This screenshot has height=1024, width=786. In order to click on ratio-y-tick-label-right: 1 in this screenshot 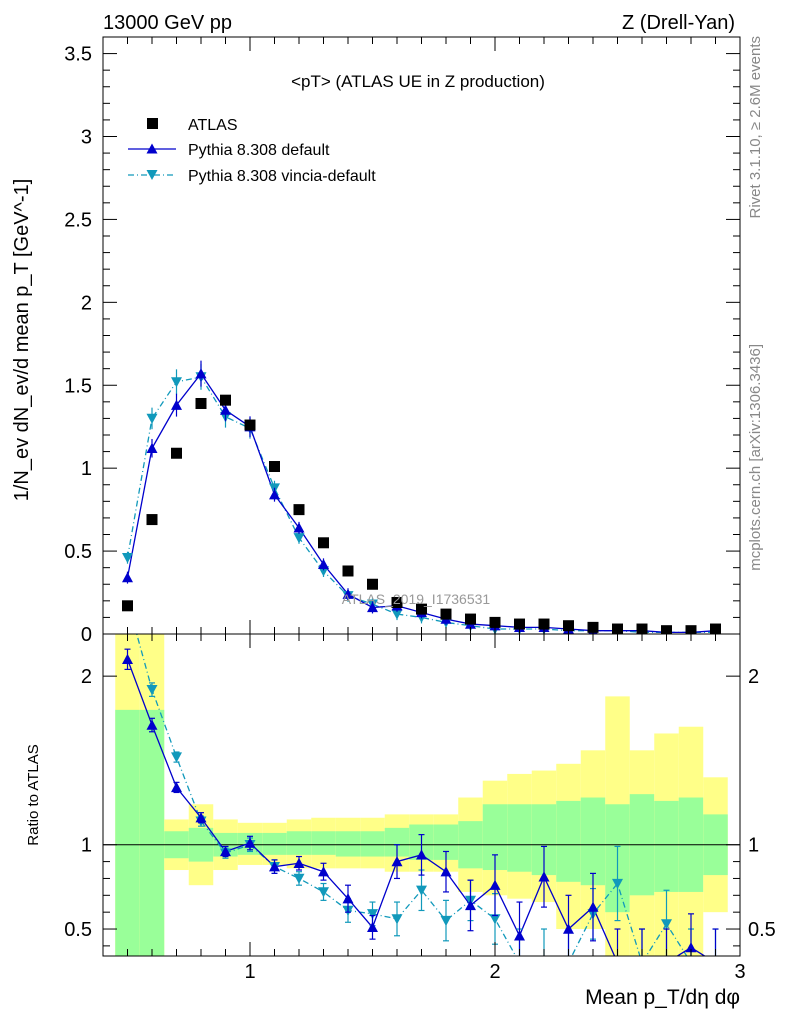, I will do `click(753, 846)`.